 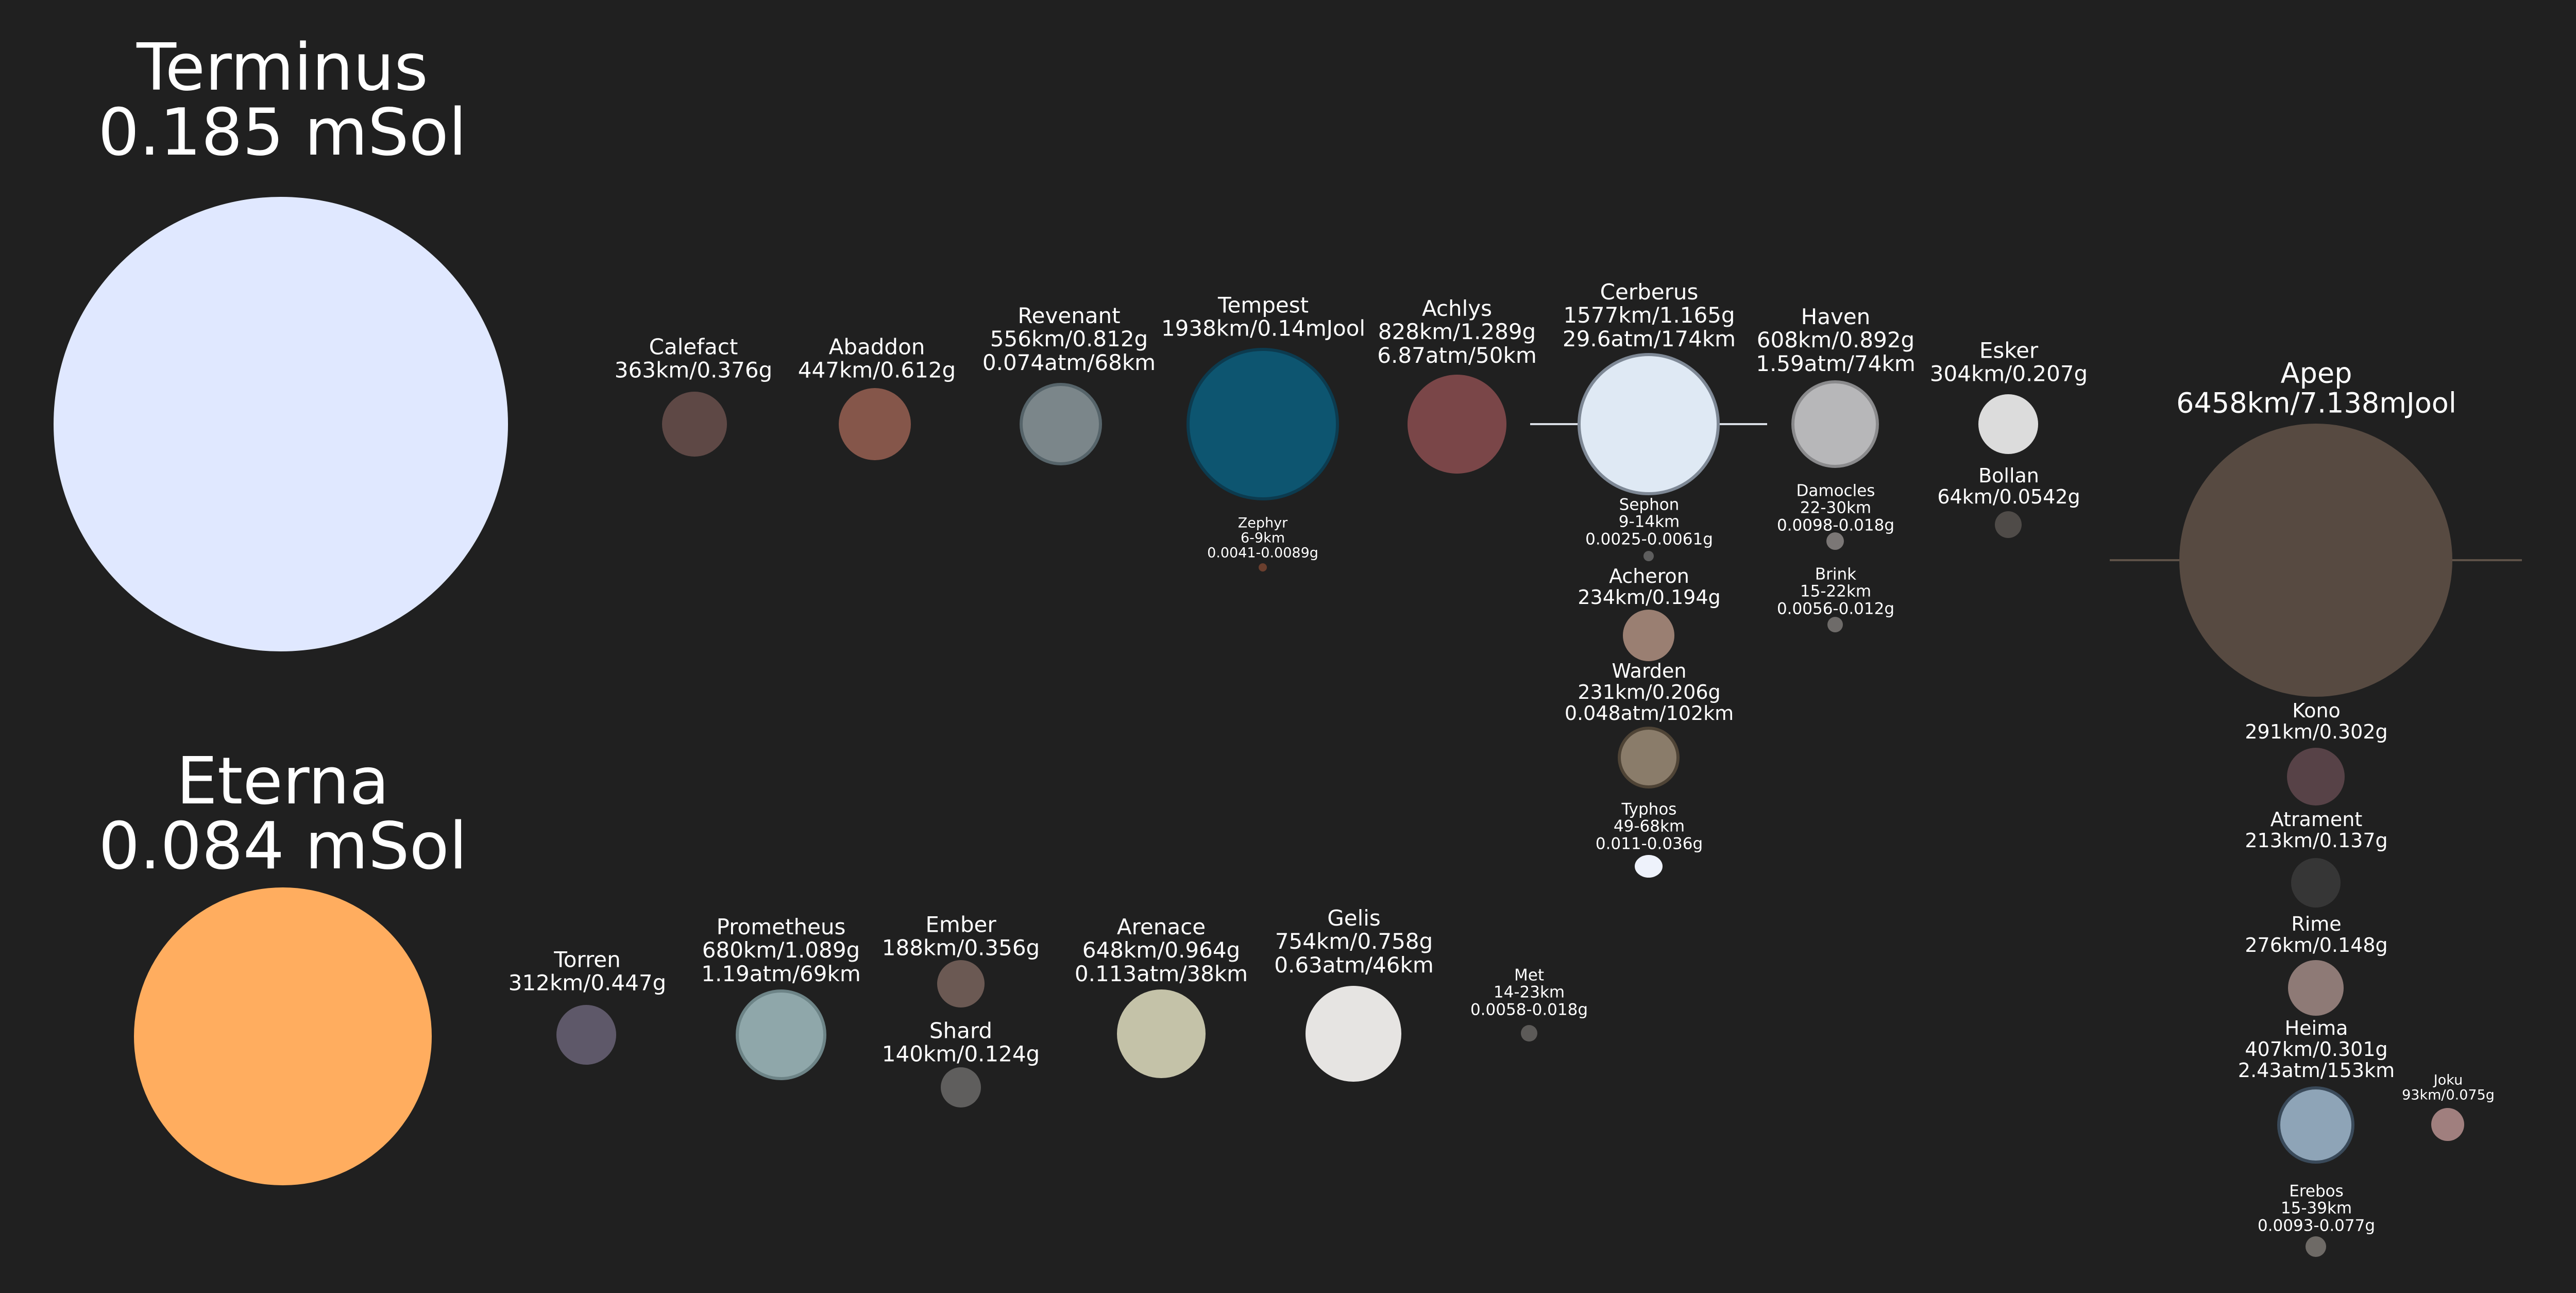 I want to click on moon-brink-gravity: 0.0056-0.012g, so click(x=1835, y=609).